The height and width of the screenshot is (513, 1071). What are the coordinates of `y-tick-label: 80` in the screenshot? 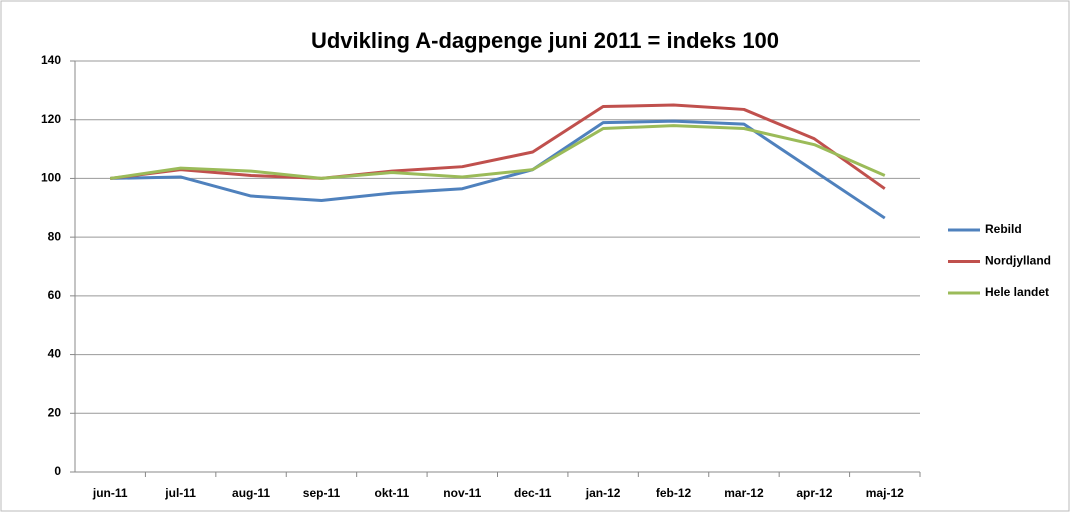 It's located at (55, 236).